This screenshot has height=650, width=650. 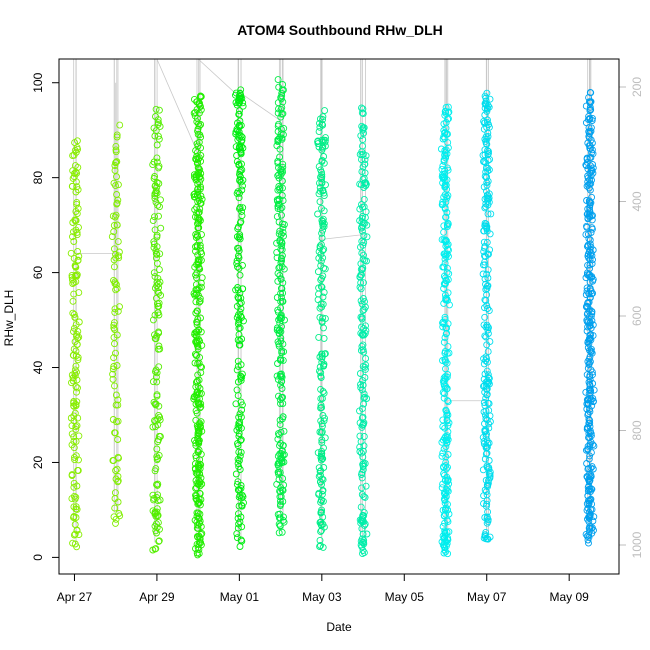 I want to click on x-axis-label: Date, so click(x=339, y=627).